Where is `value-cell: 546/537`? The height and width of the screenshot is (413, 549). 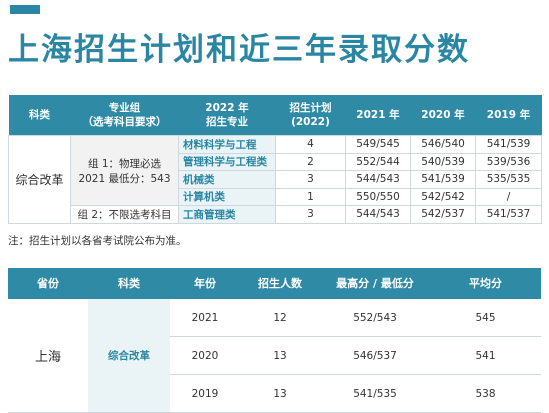 value-cell: 546/537 is located at coordinates (375, 355).